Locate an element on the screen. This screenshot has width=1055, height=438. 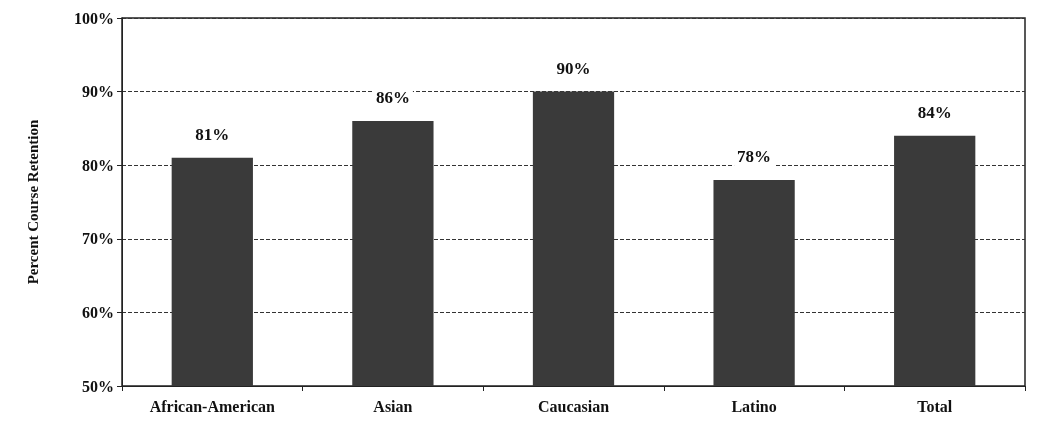
x-tick-label: Total is located at coordinates (935, 406).